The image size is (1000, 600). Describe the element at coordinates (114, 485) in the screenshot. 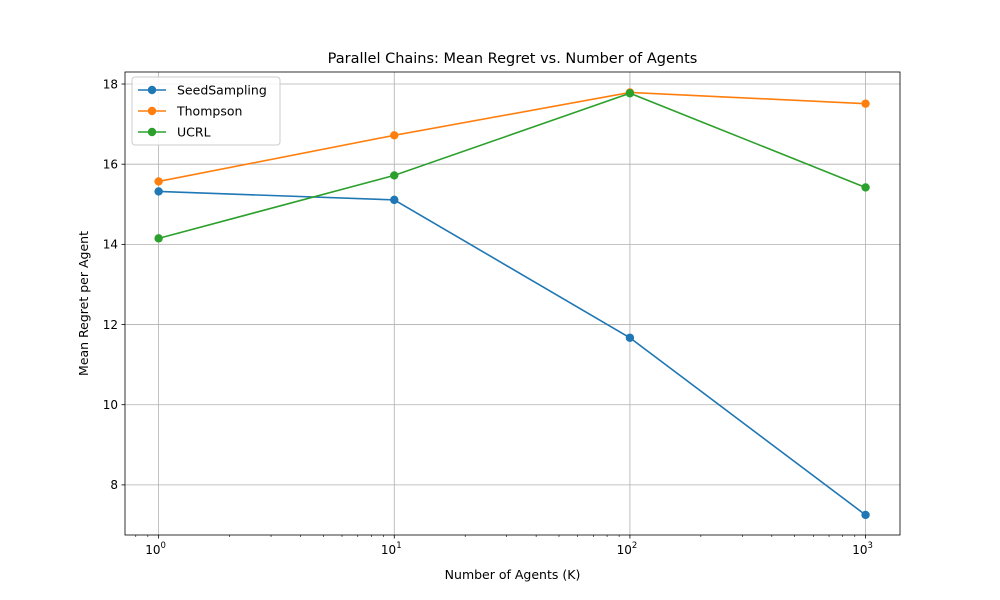

I see `y-tick-label: 8` at that location.